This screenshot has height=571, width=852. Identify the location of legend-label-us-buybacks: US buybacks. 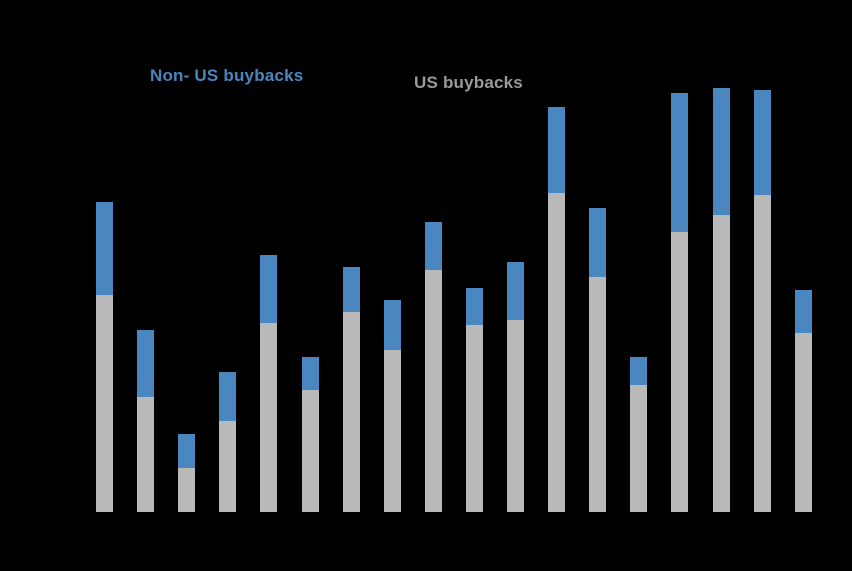
(468, 82).